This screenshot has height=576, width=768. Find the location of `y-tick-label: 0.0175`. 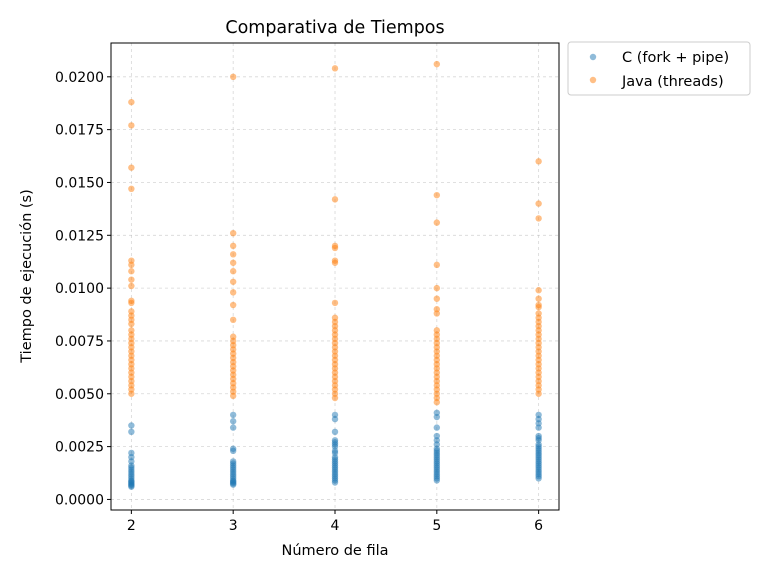

y-tick-label: 0.0175 is located at coordinates (79, 131).